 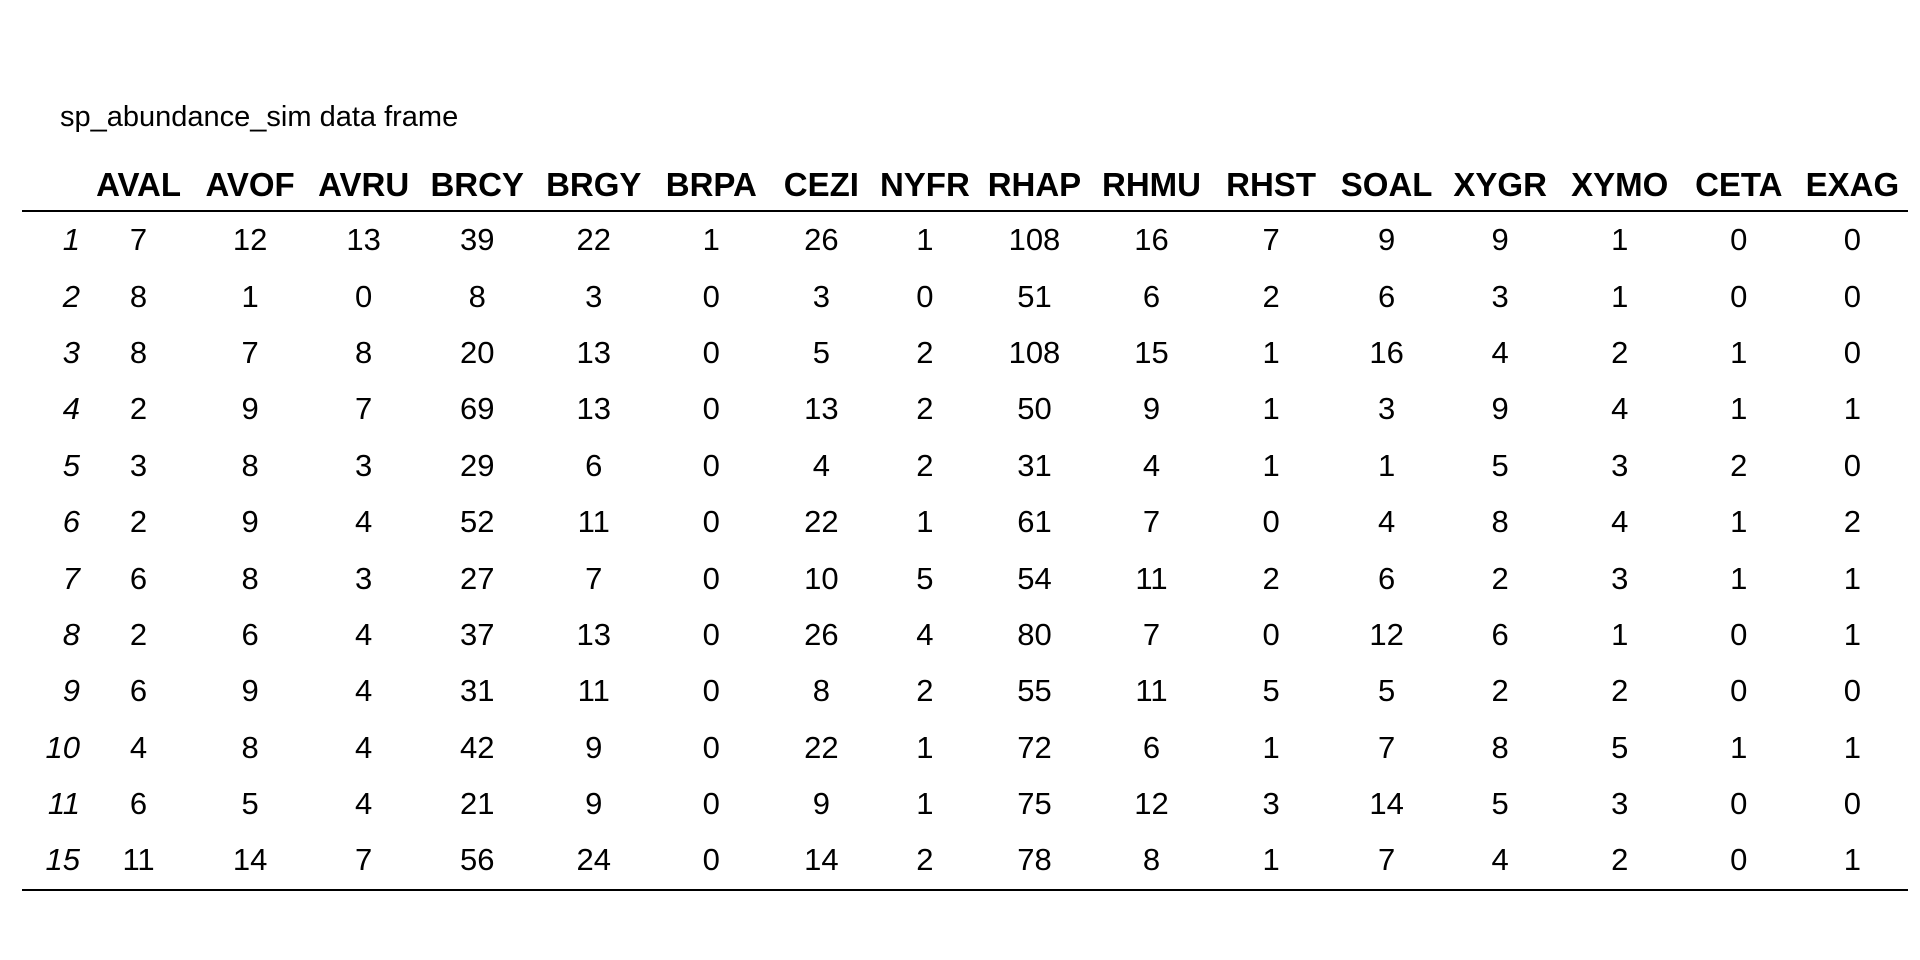 I want to click on column-header-rhst: RHST, so click(x=1271, y=186).